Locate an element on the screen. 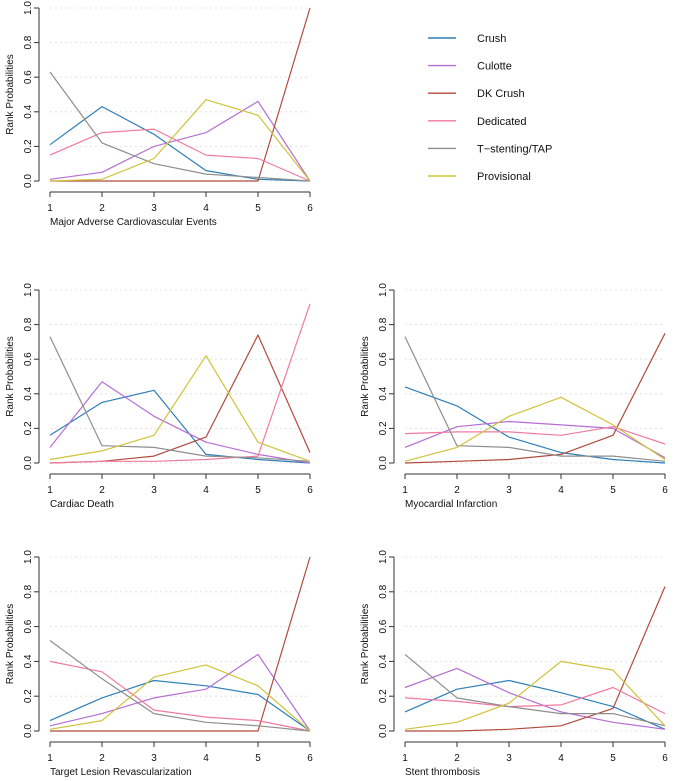 This screenshot has height=781, width=676. legend-label-dk-crush: DK Crush is located at coordinates (501, 94).